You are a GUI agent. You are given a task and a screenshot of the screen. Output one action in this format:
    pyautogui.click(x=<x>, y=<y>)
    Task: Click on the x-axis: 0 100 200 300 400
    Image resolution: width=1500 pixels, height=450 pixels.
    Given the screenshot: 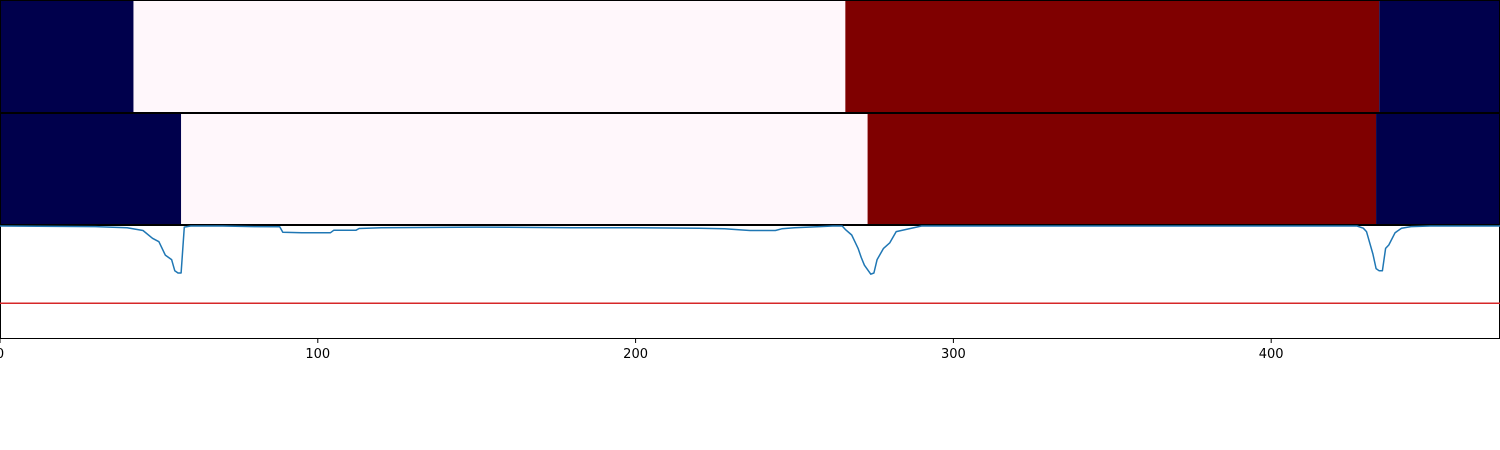 What is the action you would take?
    pyautogui.click(x=642, y=350)
    